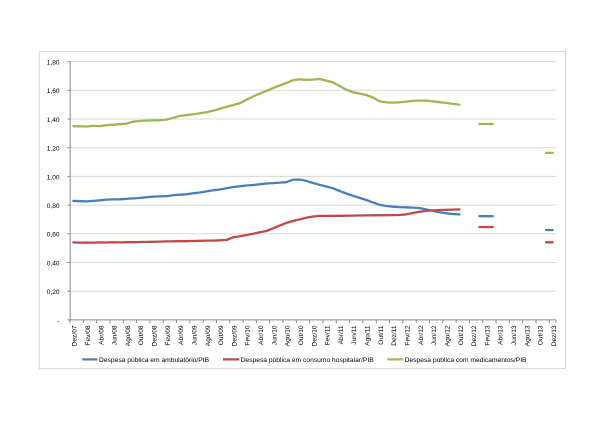  Describe the element at coordinates (221, 335) in the screenshot. I see `svg-text: Out/09` at that location.